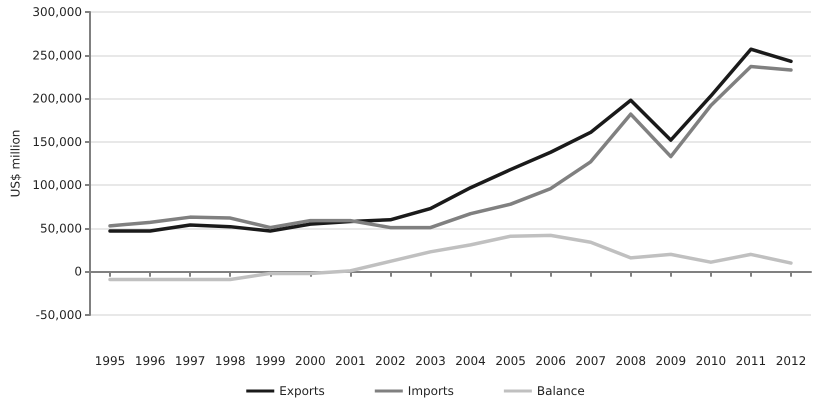  What do you see at coordinates (190, 361) in the screenshot?
I see `x-tick-label: 1997` at bounding box center [190, 361].